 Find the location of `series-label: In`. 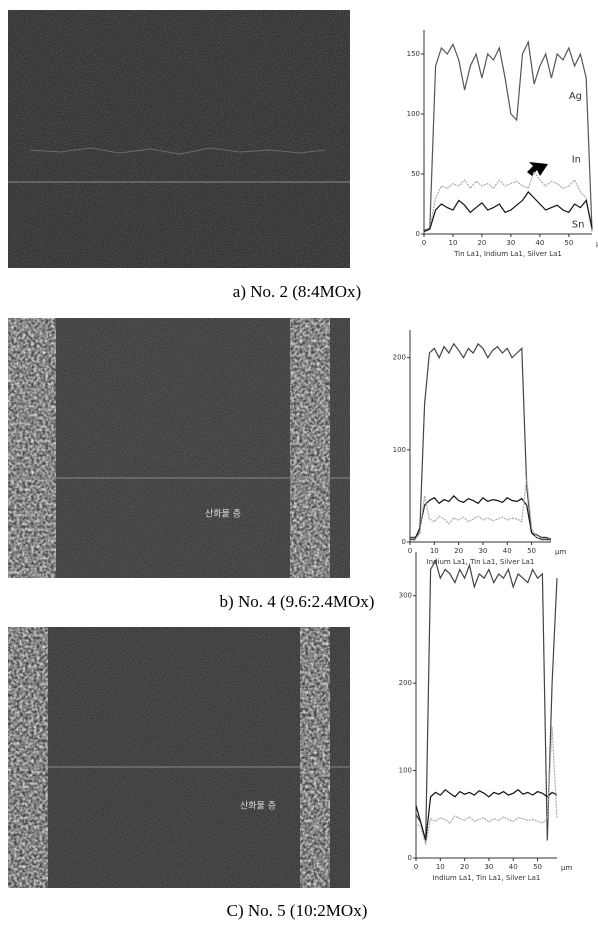

series-label: In is located at coordinates (576, 160).